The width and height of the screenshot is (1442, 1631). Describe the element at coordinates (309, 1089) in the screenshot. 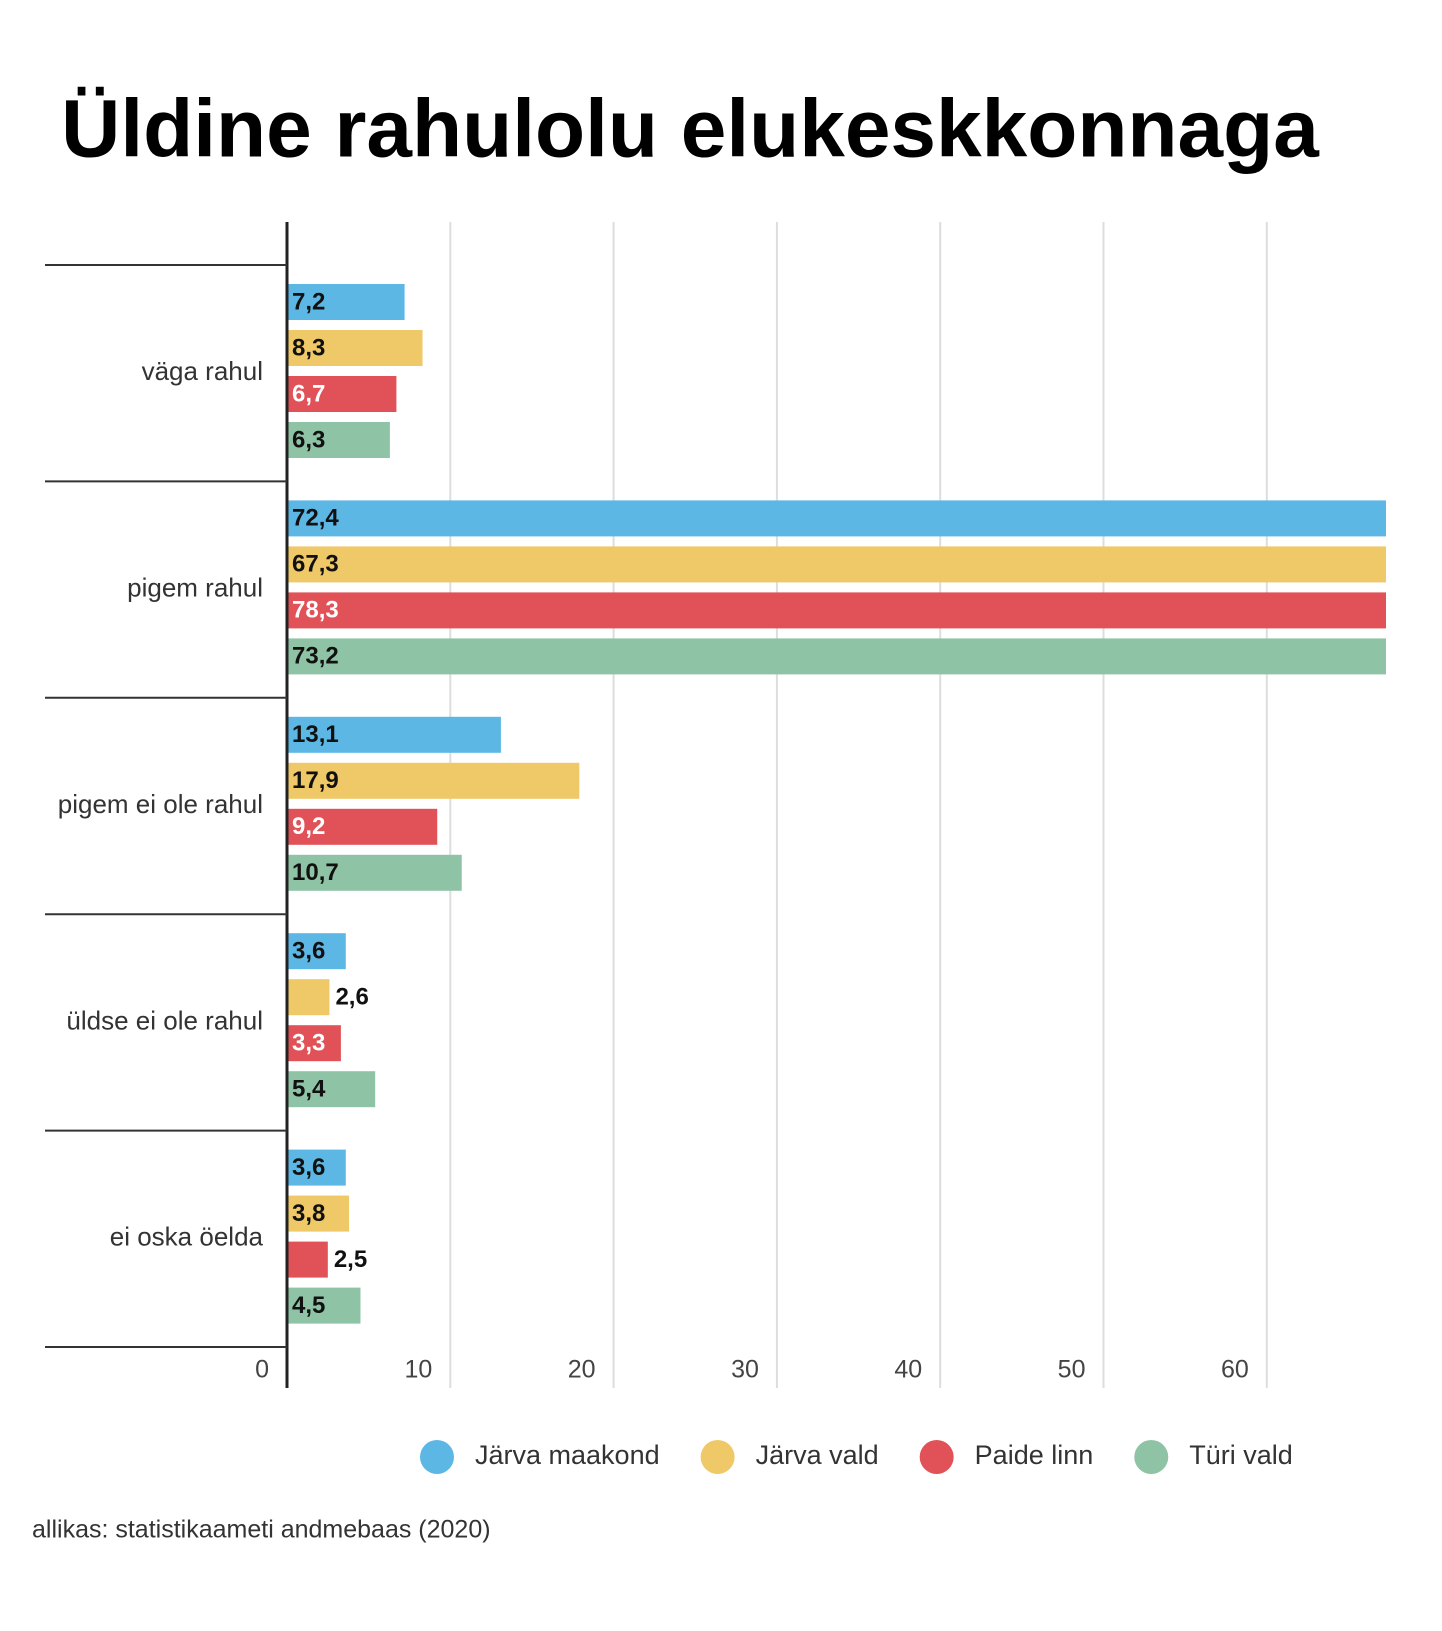

I see `value-label: 5,4` at that location.